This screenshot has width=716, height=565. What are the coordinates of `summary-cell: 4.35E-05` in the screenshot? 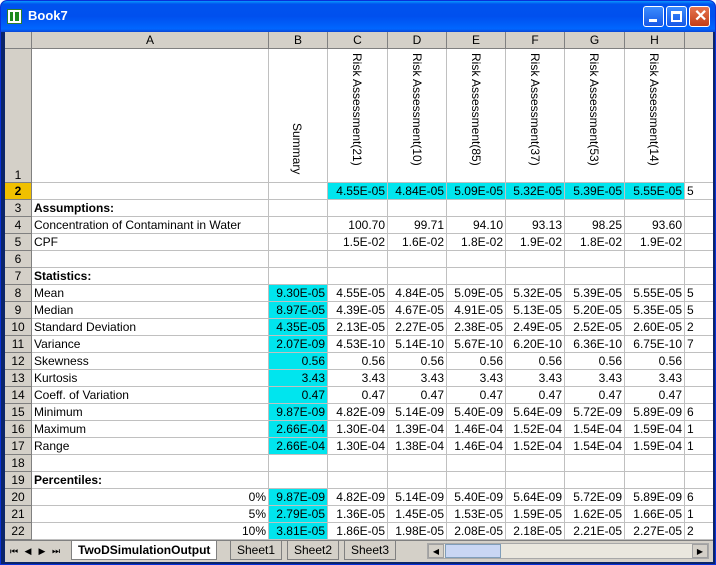 It's located at (298, 327).